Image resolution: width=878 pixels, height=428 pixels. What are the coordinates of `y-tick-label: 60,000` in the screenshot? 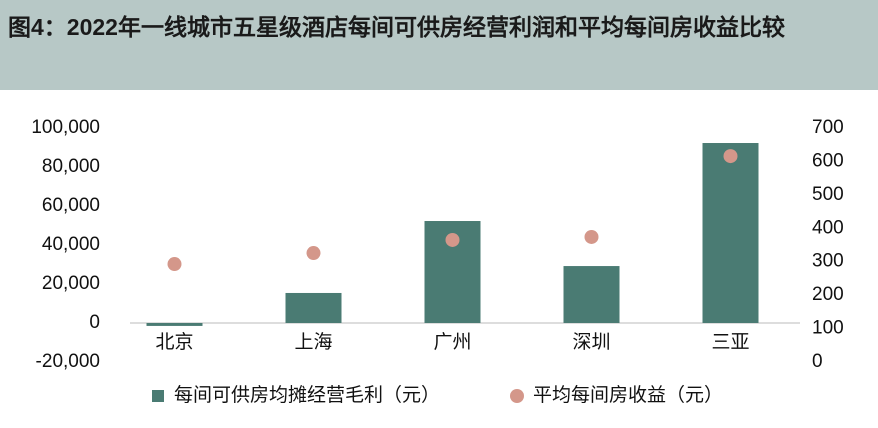 It's located at (71, 205).